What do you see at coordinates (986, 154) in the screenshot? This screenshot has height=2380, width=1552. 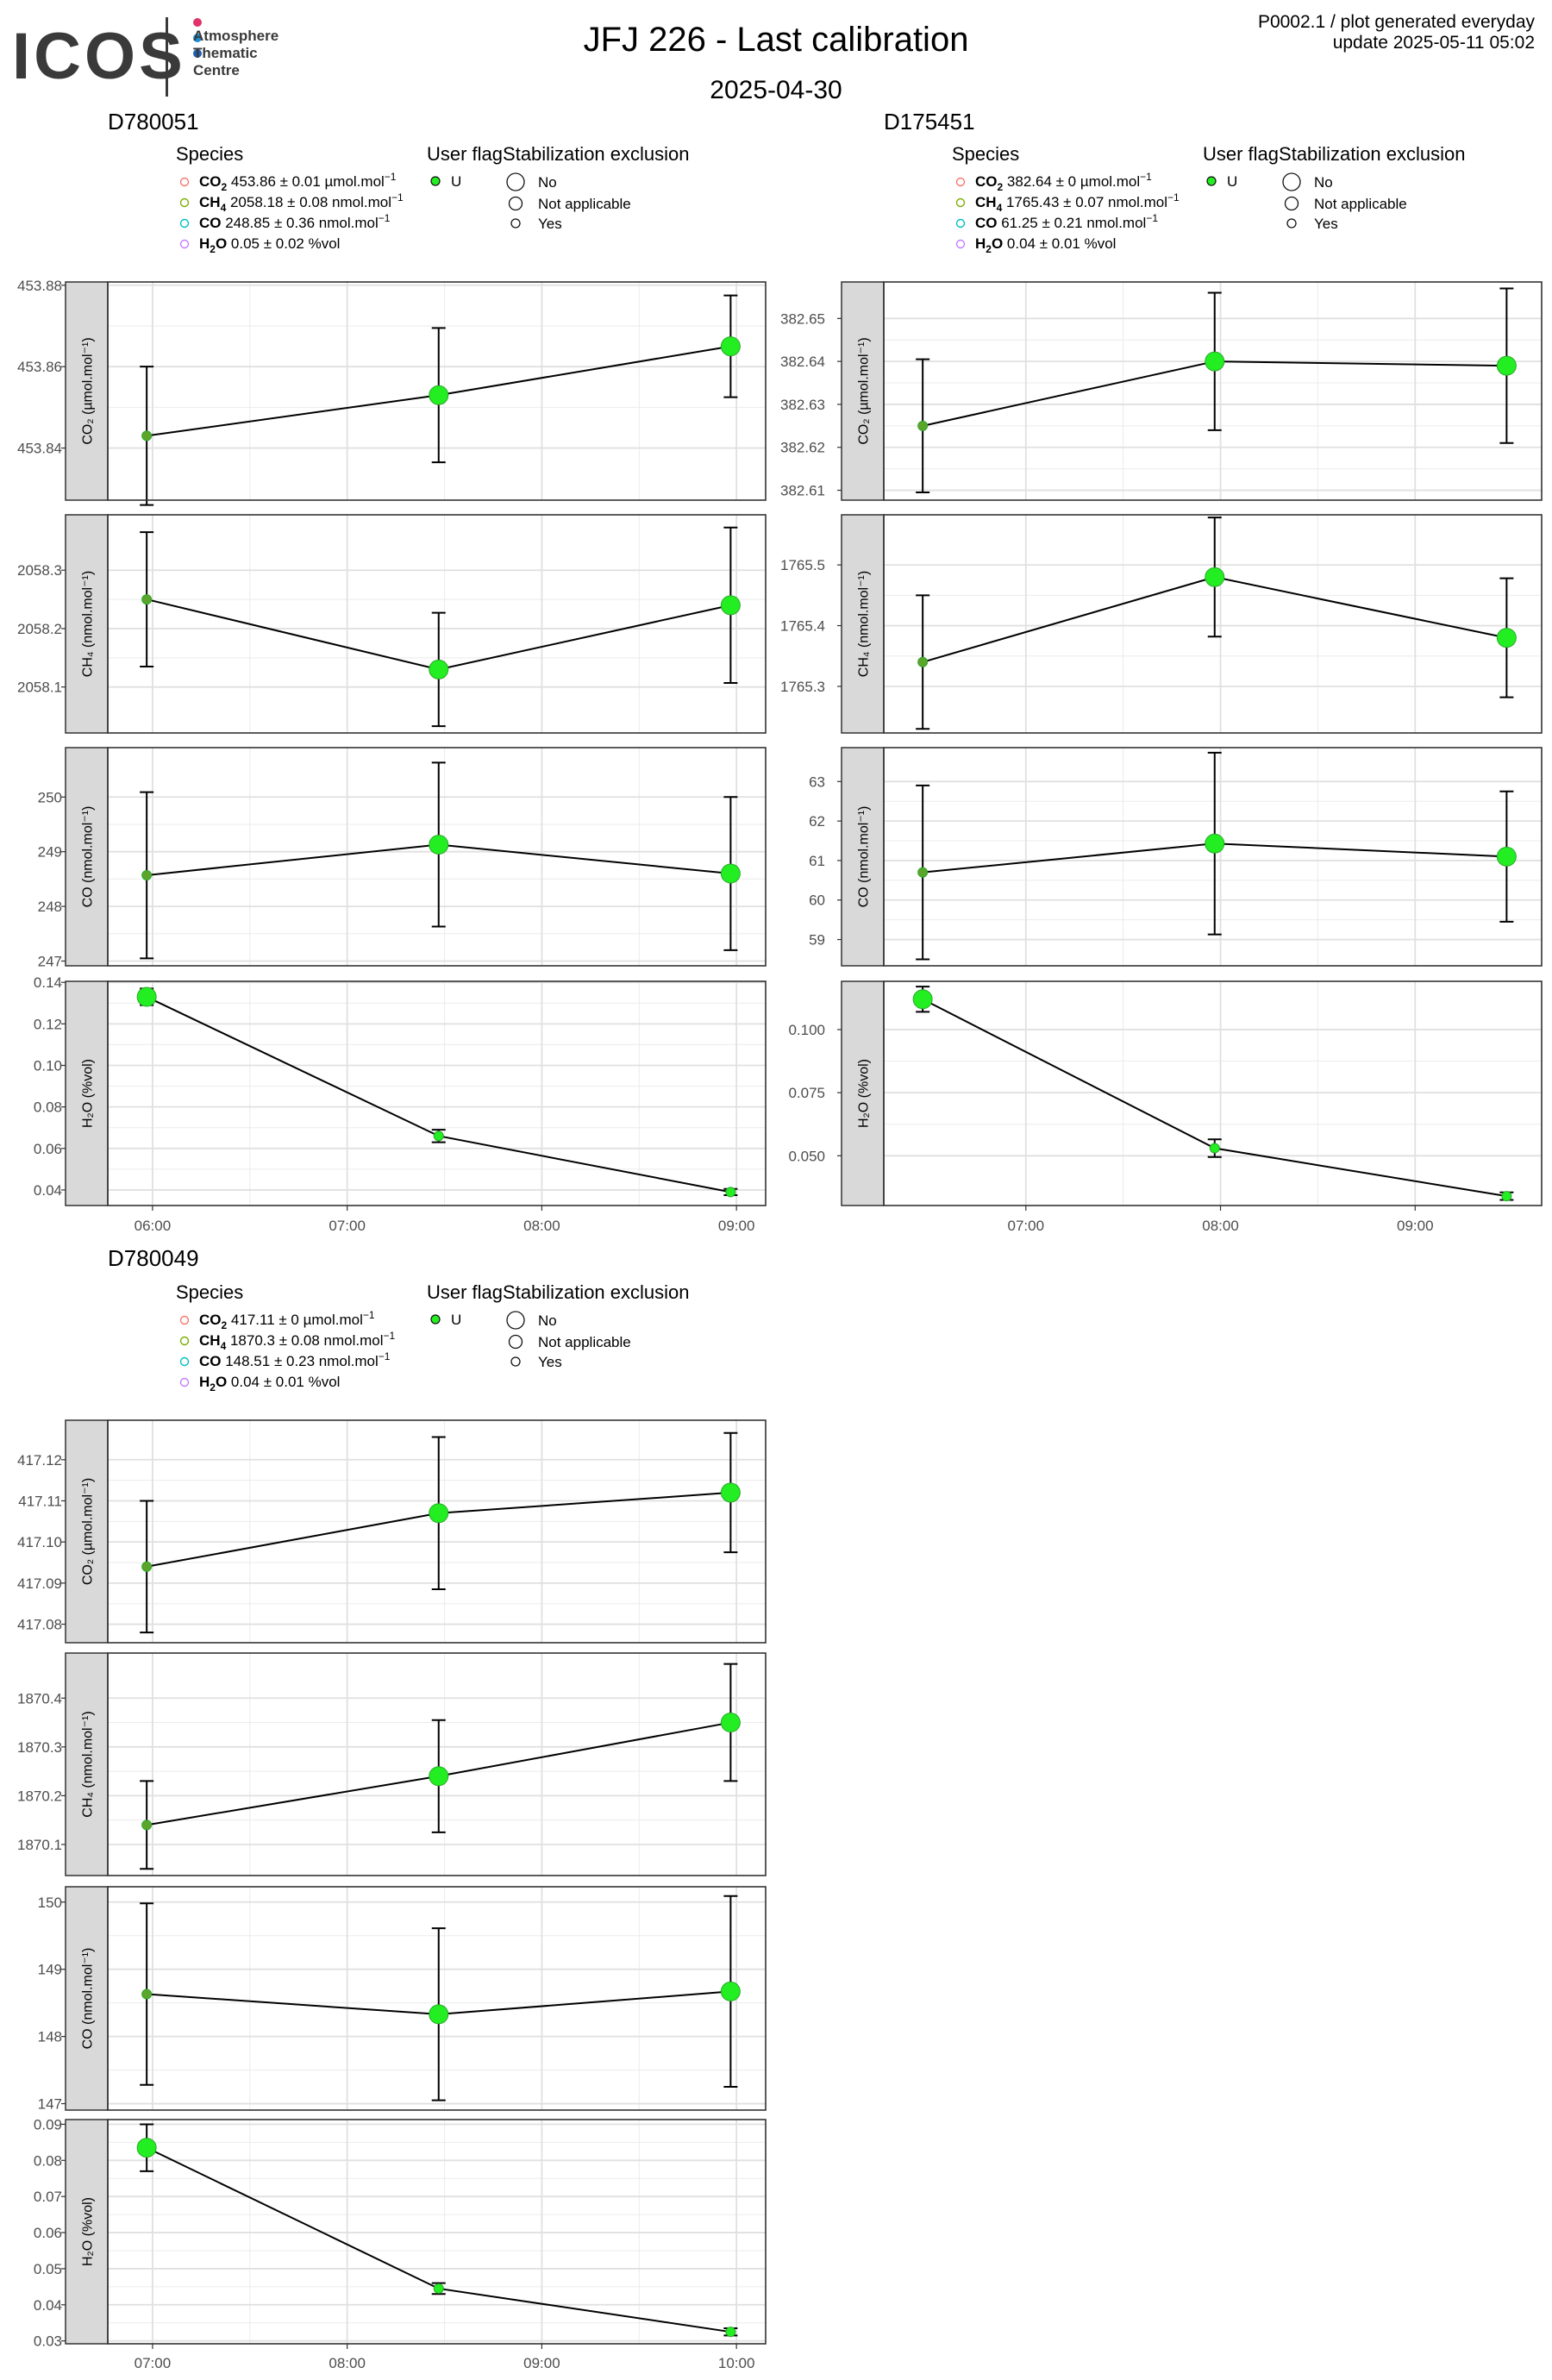 I see `legend-species-title: Species` at bounding box center [986, 154].